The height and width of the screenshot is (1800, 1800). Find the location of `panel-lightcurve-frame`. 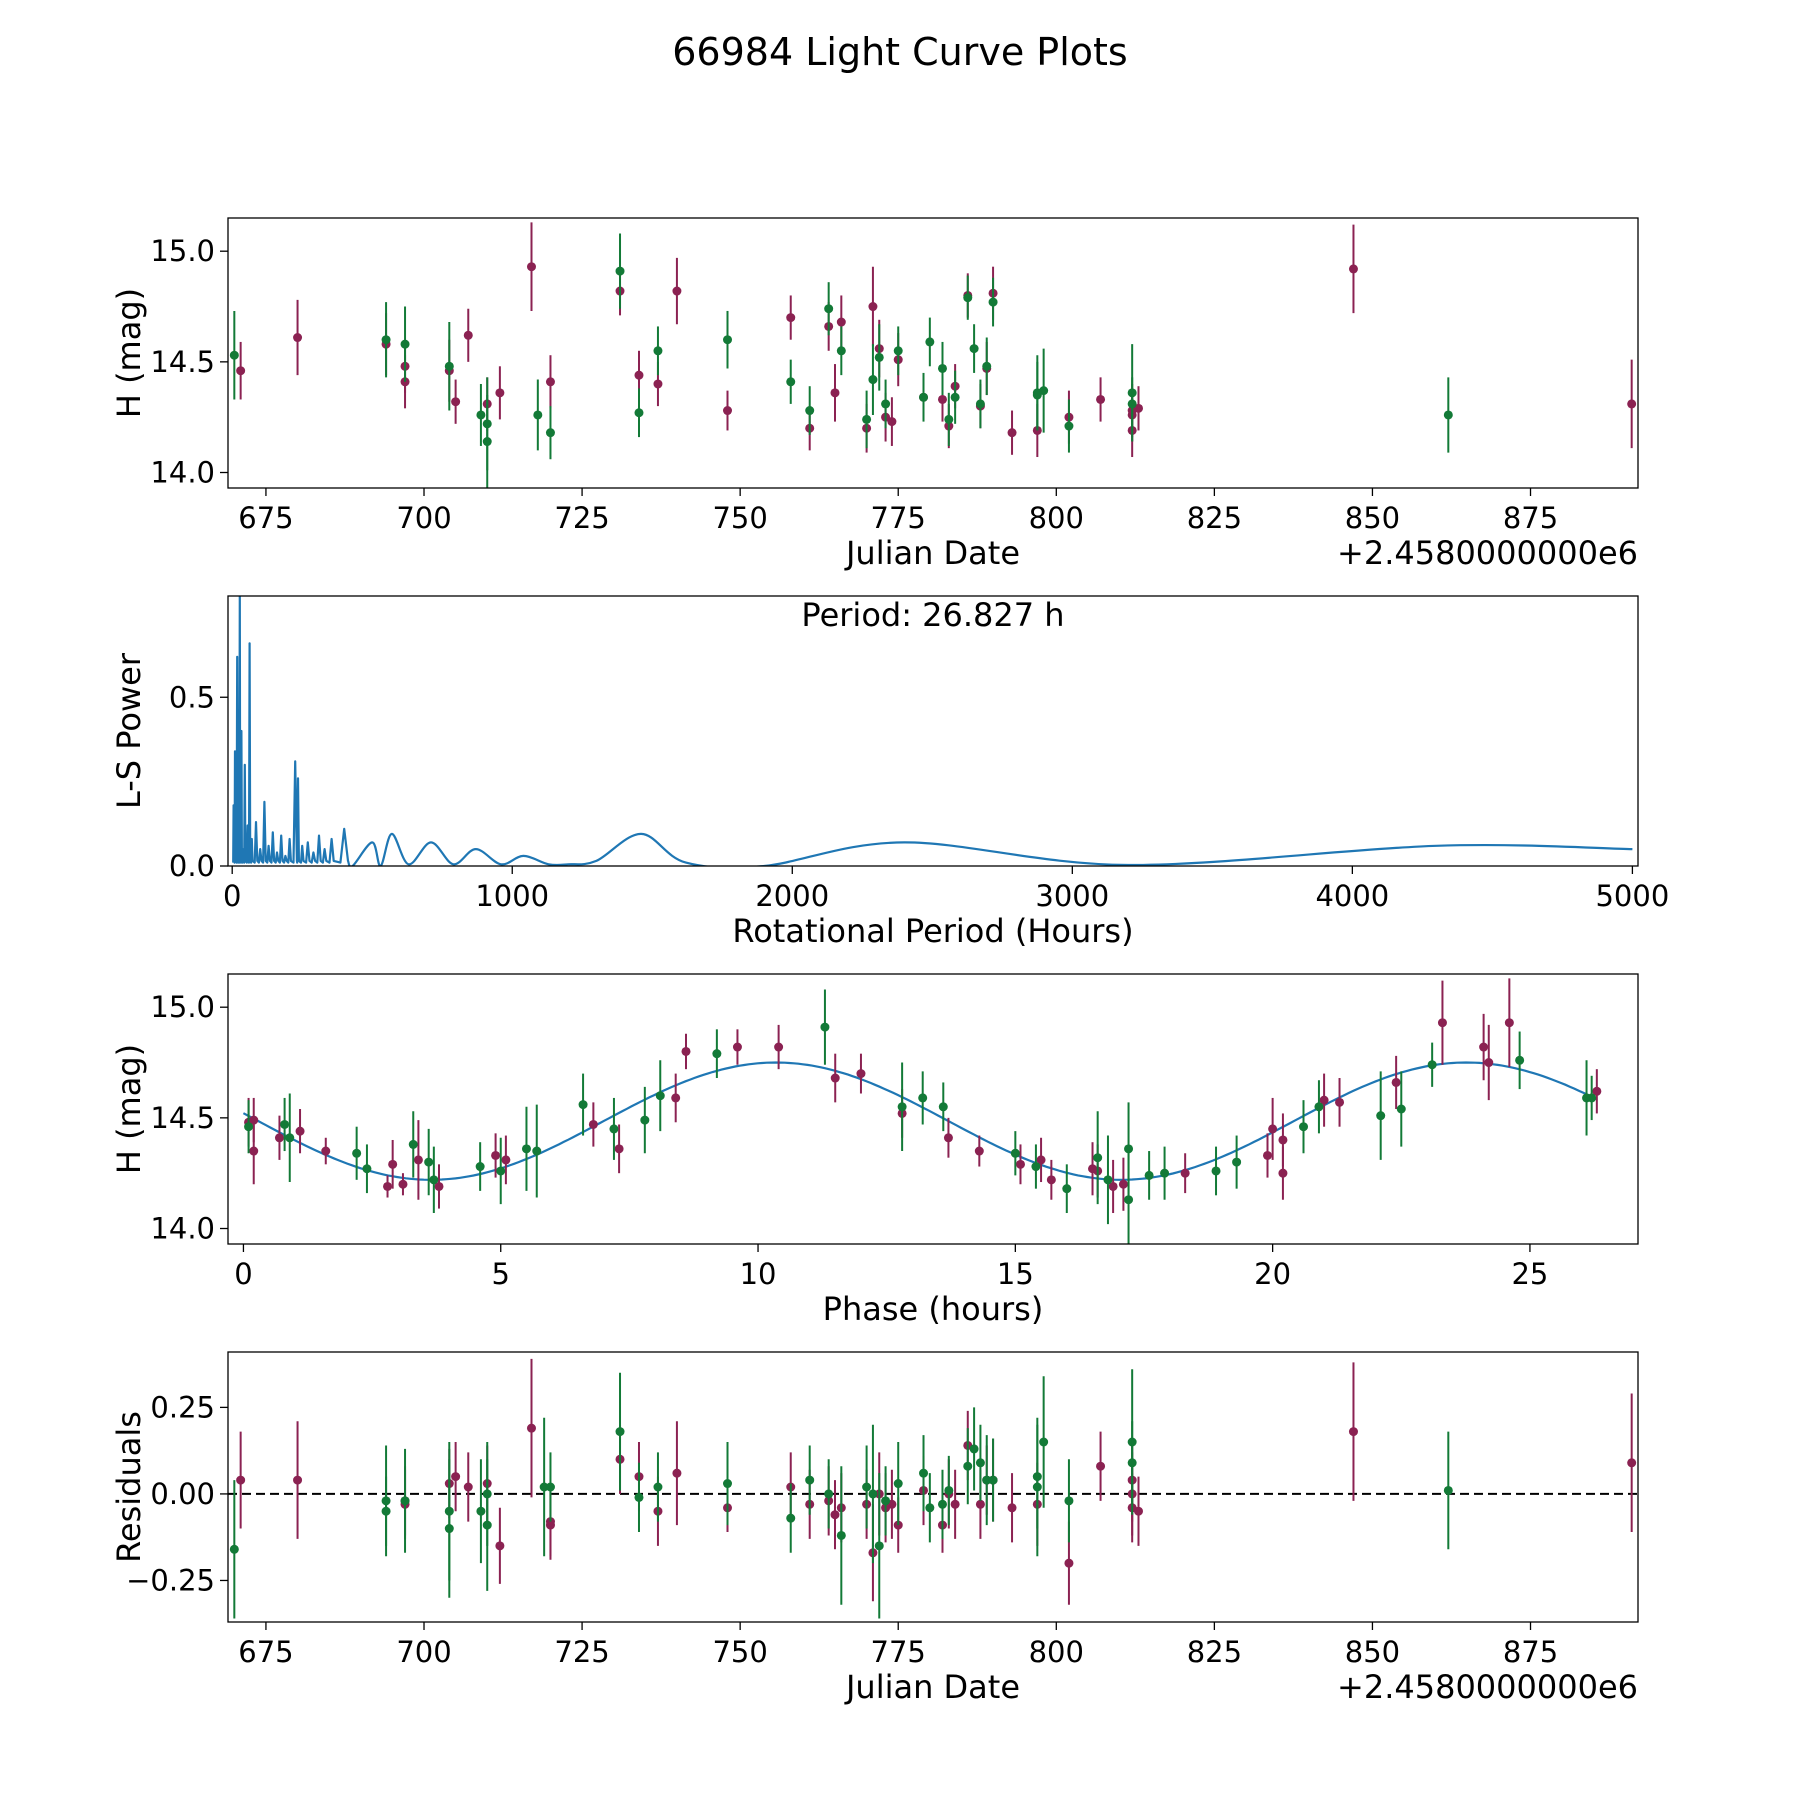

panel-lightcurve-frame is located at coordinates (933, 353).